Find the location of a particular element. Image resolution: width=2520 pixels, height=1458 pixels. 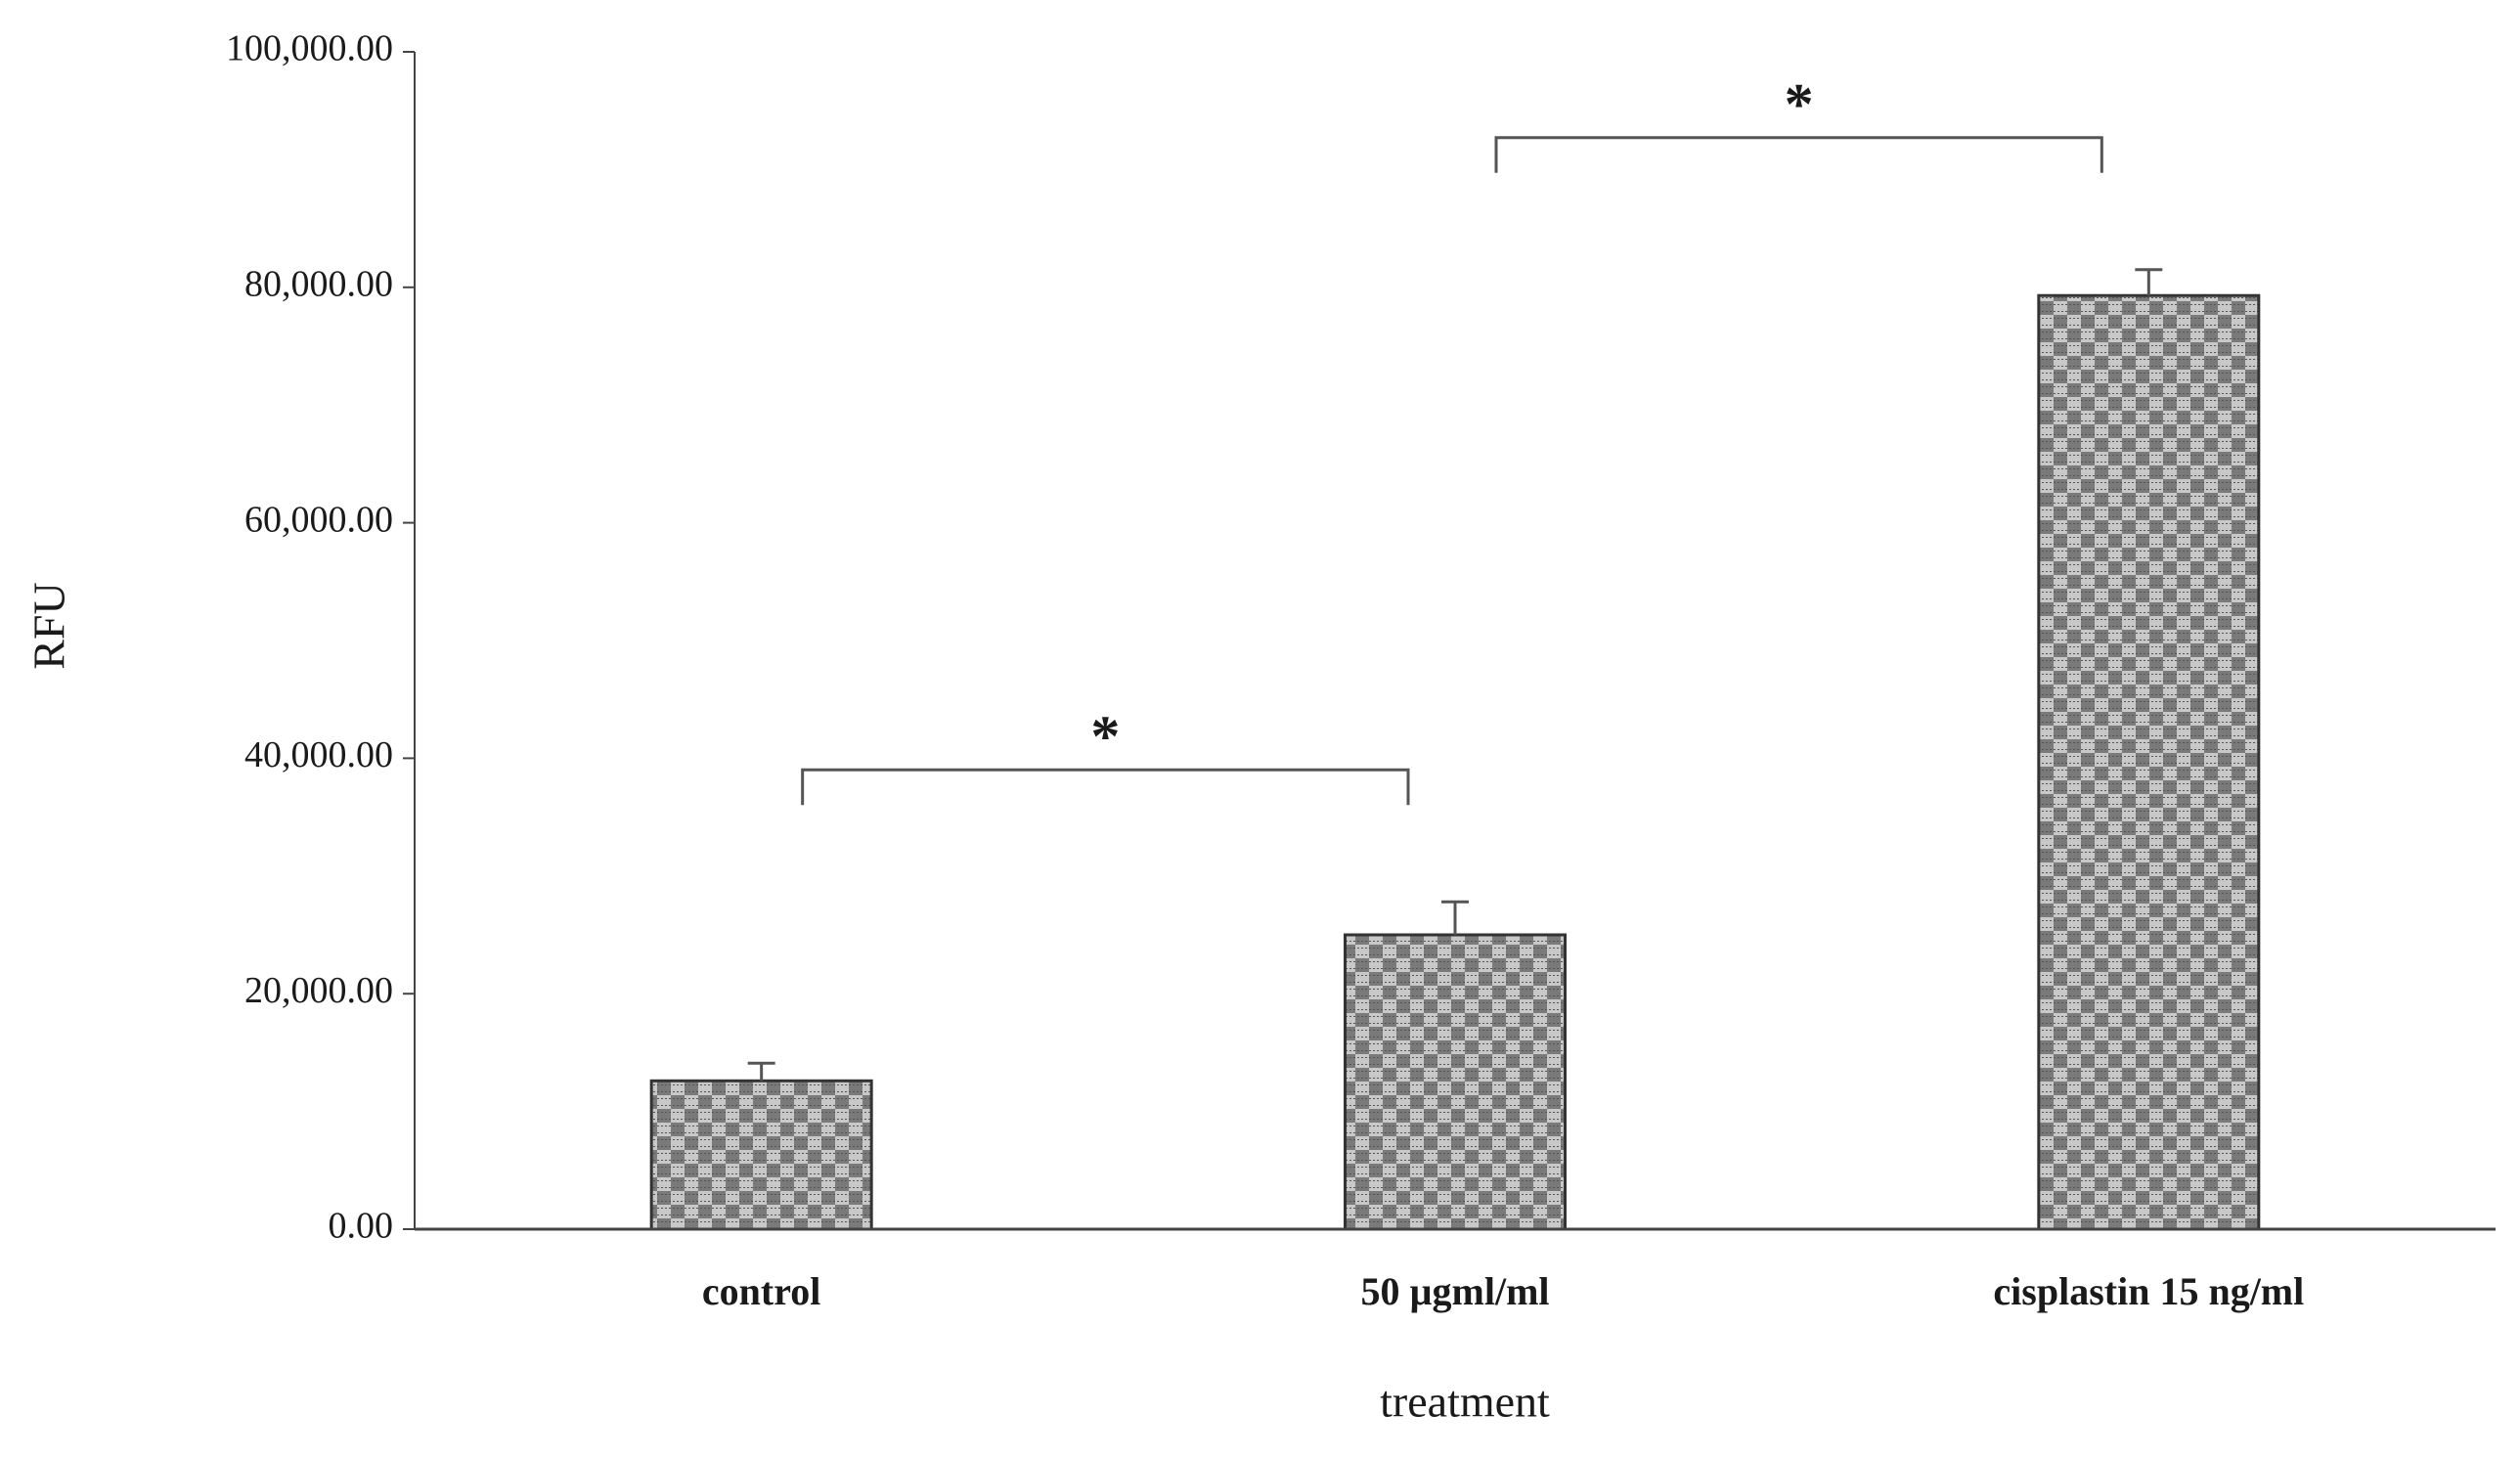

y-tick-label: 40,000.00 is located at coordinates (318, 754).